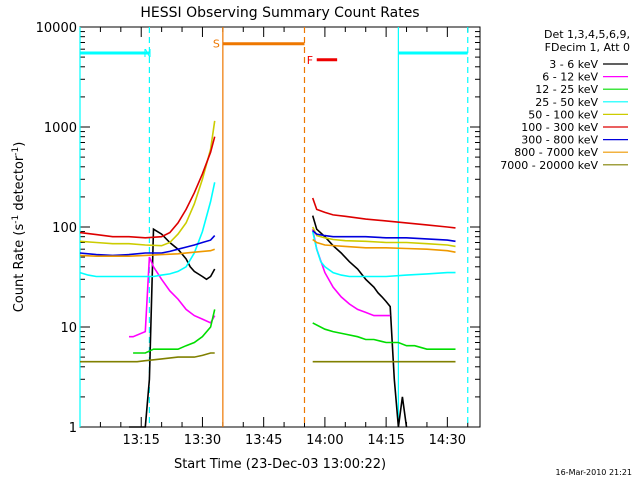 The image size is (640, 480). Describe the element at coordinates (140, 440) in the screenshot. I see `x-tick-label: 13:15` at that location.